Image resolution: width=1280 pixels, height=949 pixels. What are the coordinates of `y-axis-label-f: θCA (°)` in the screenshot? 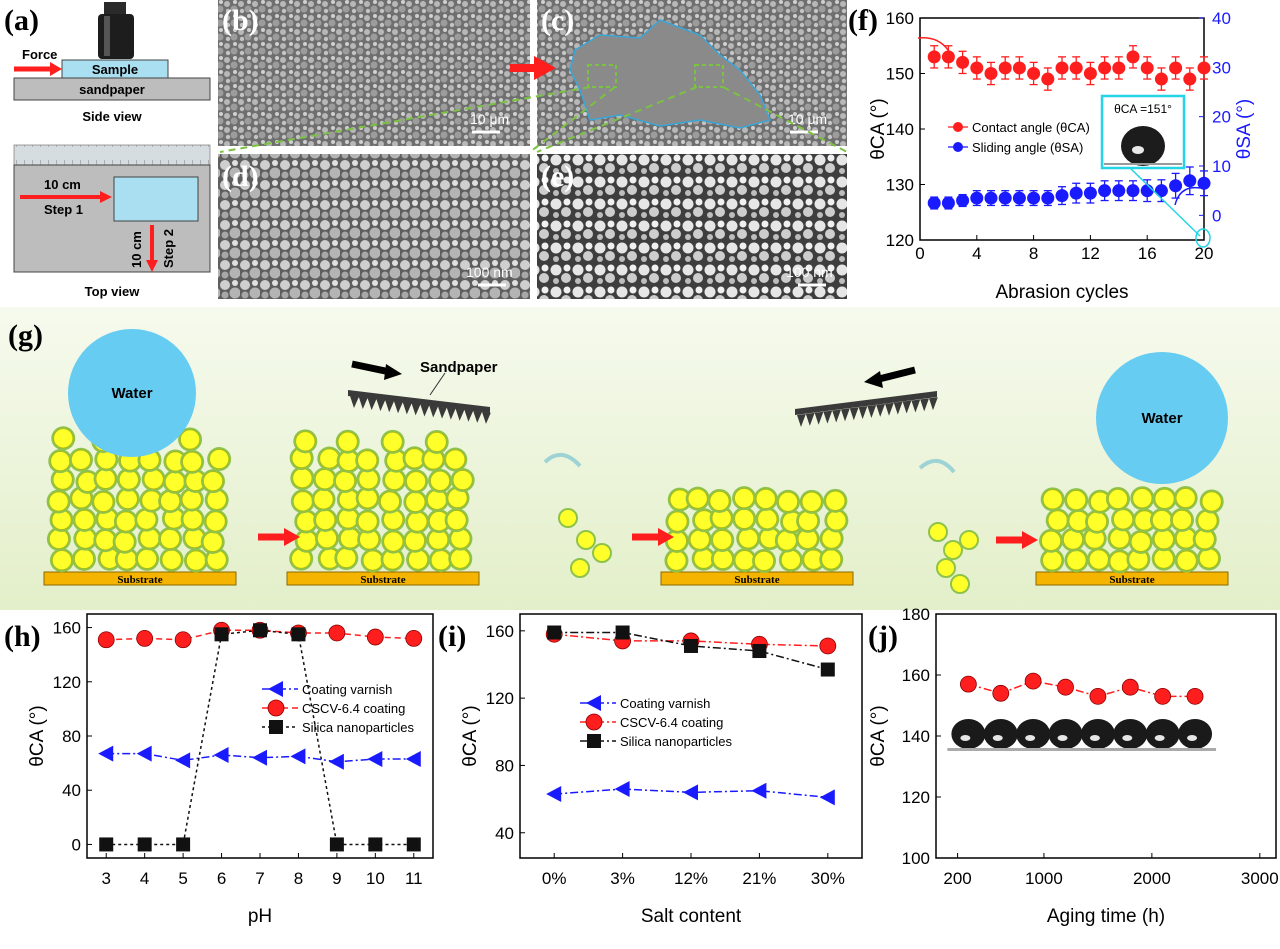 It's located at (878, 128).